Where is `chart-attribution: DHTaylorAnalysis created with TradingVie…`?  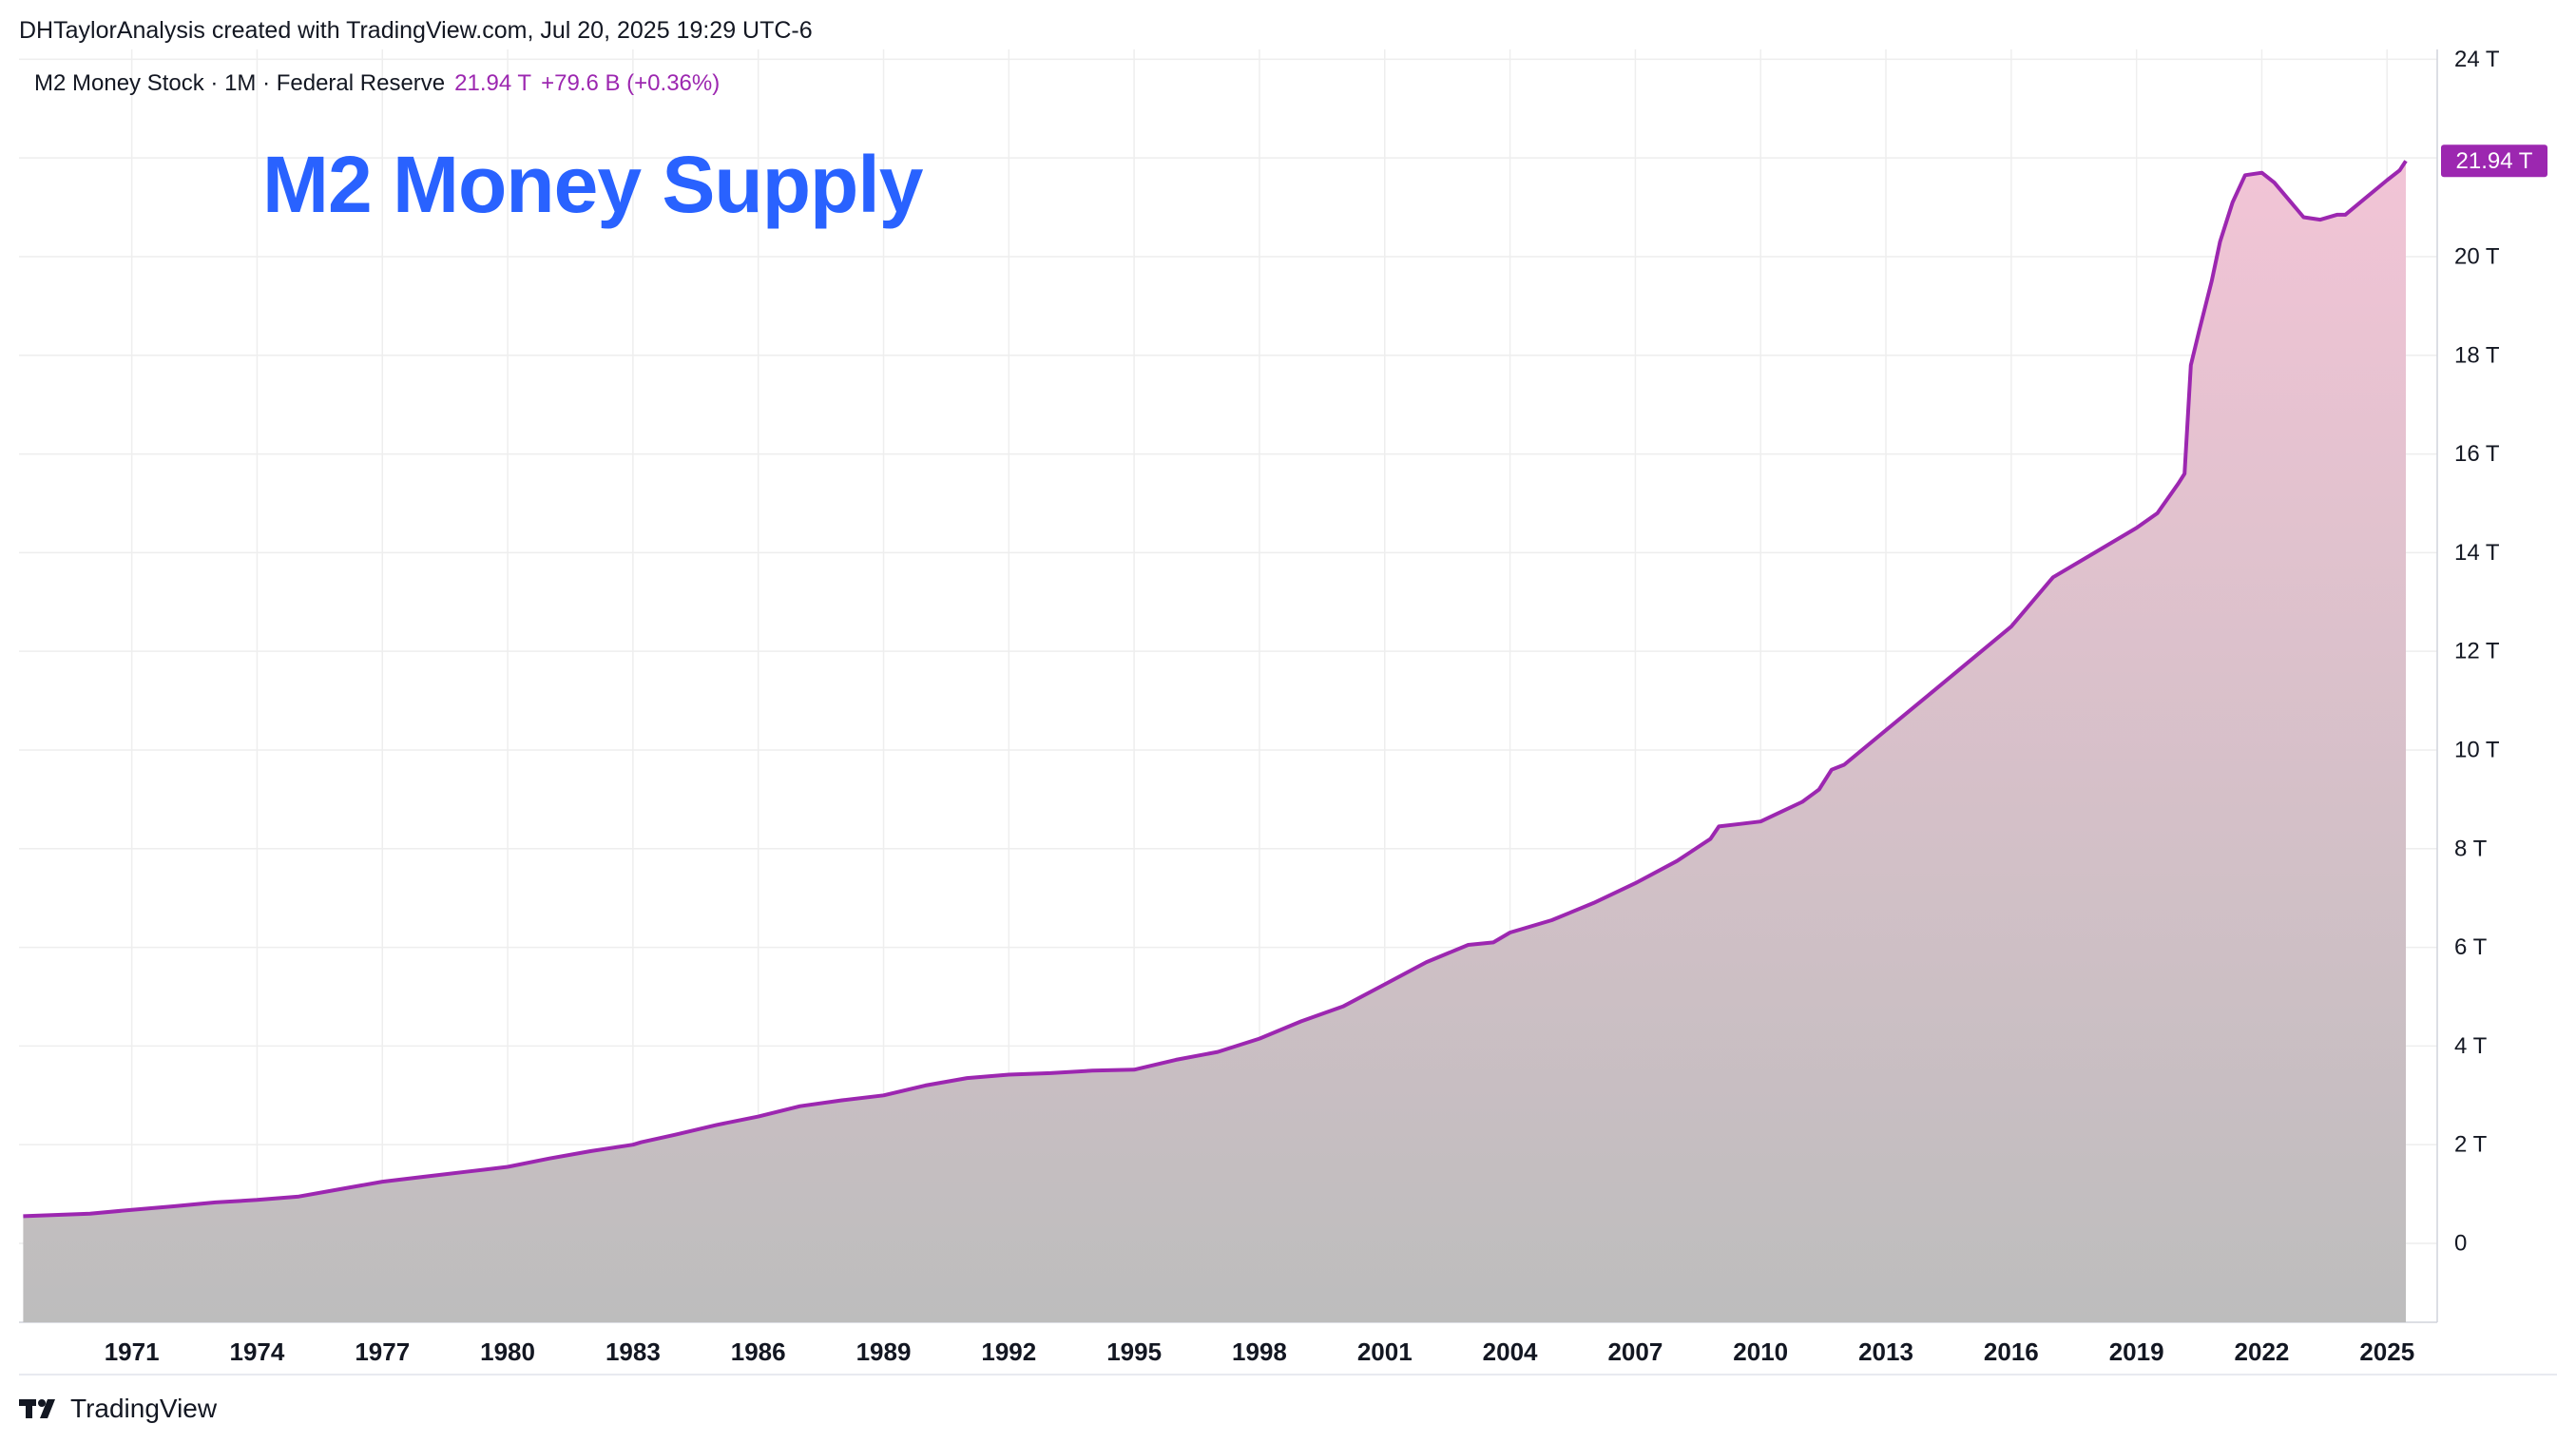
chart-attribution: DHTaylorAnalysis created with TradingVie… is located at coordinates (416, 30).